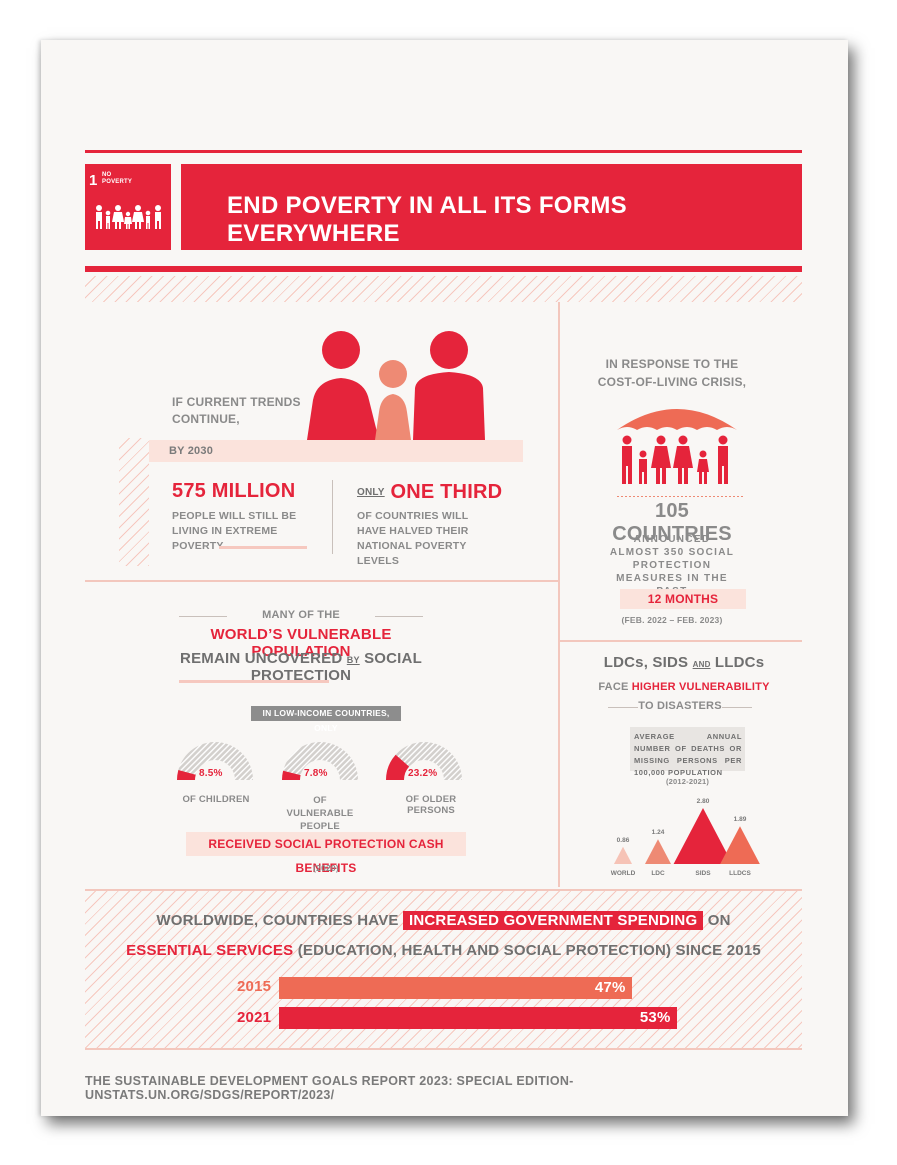 The image size is (897, 1165). Describe the element at coordinates (326, 719) in the screenshot. I see `low-income-tag: IN LOW-INCOME COUNTRIES, ONLY` at that location.